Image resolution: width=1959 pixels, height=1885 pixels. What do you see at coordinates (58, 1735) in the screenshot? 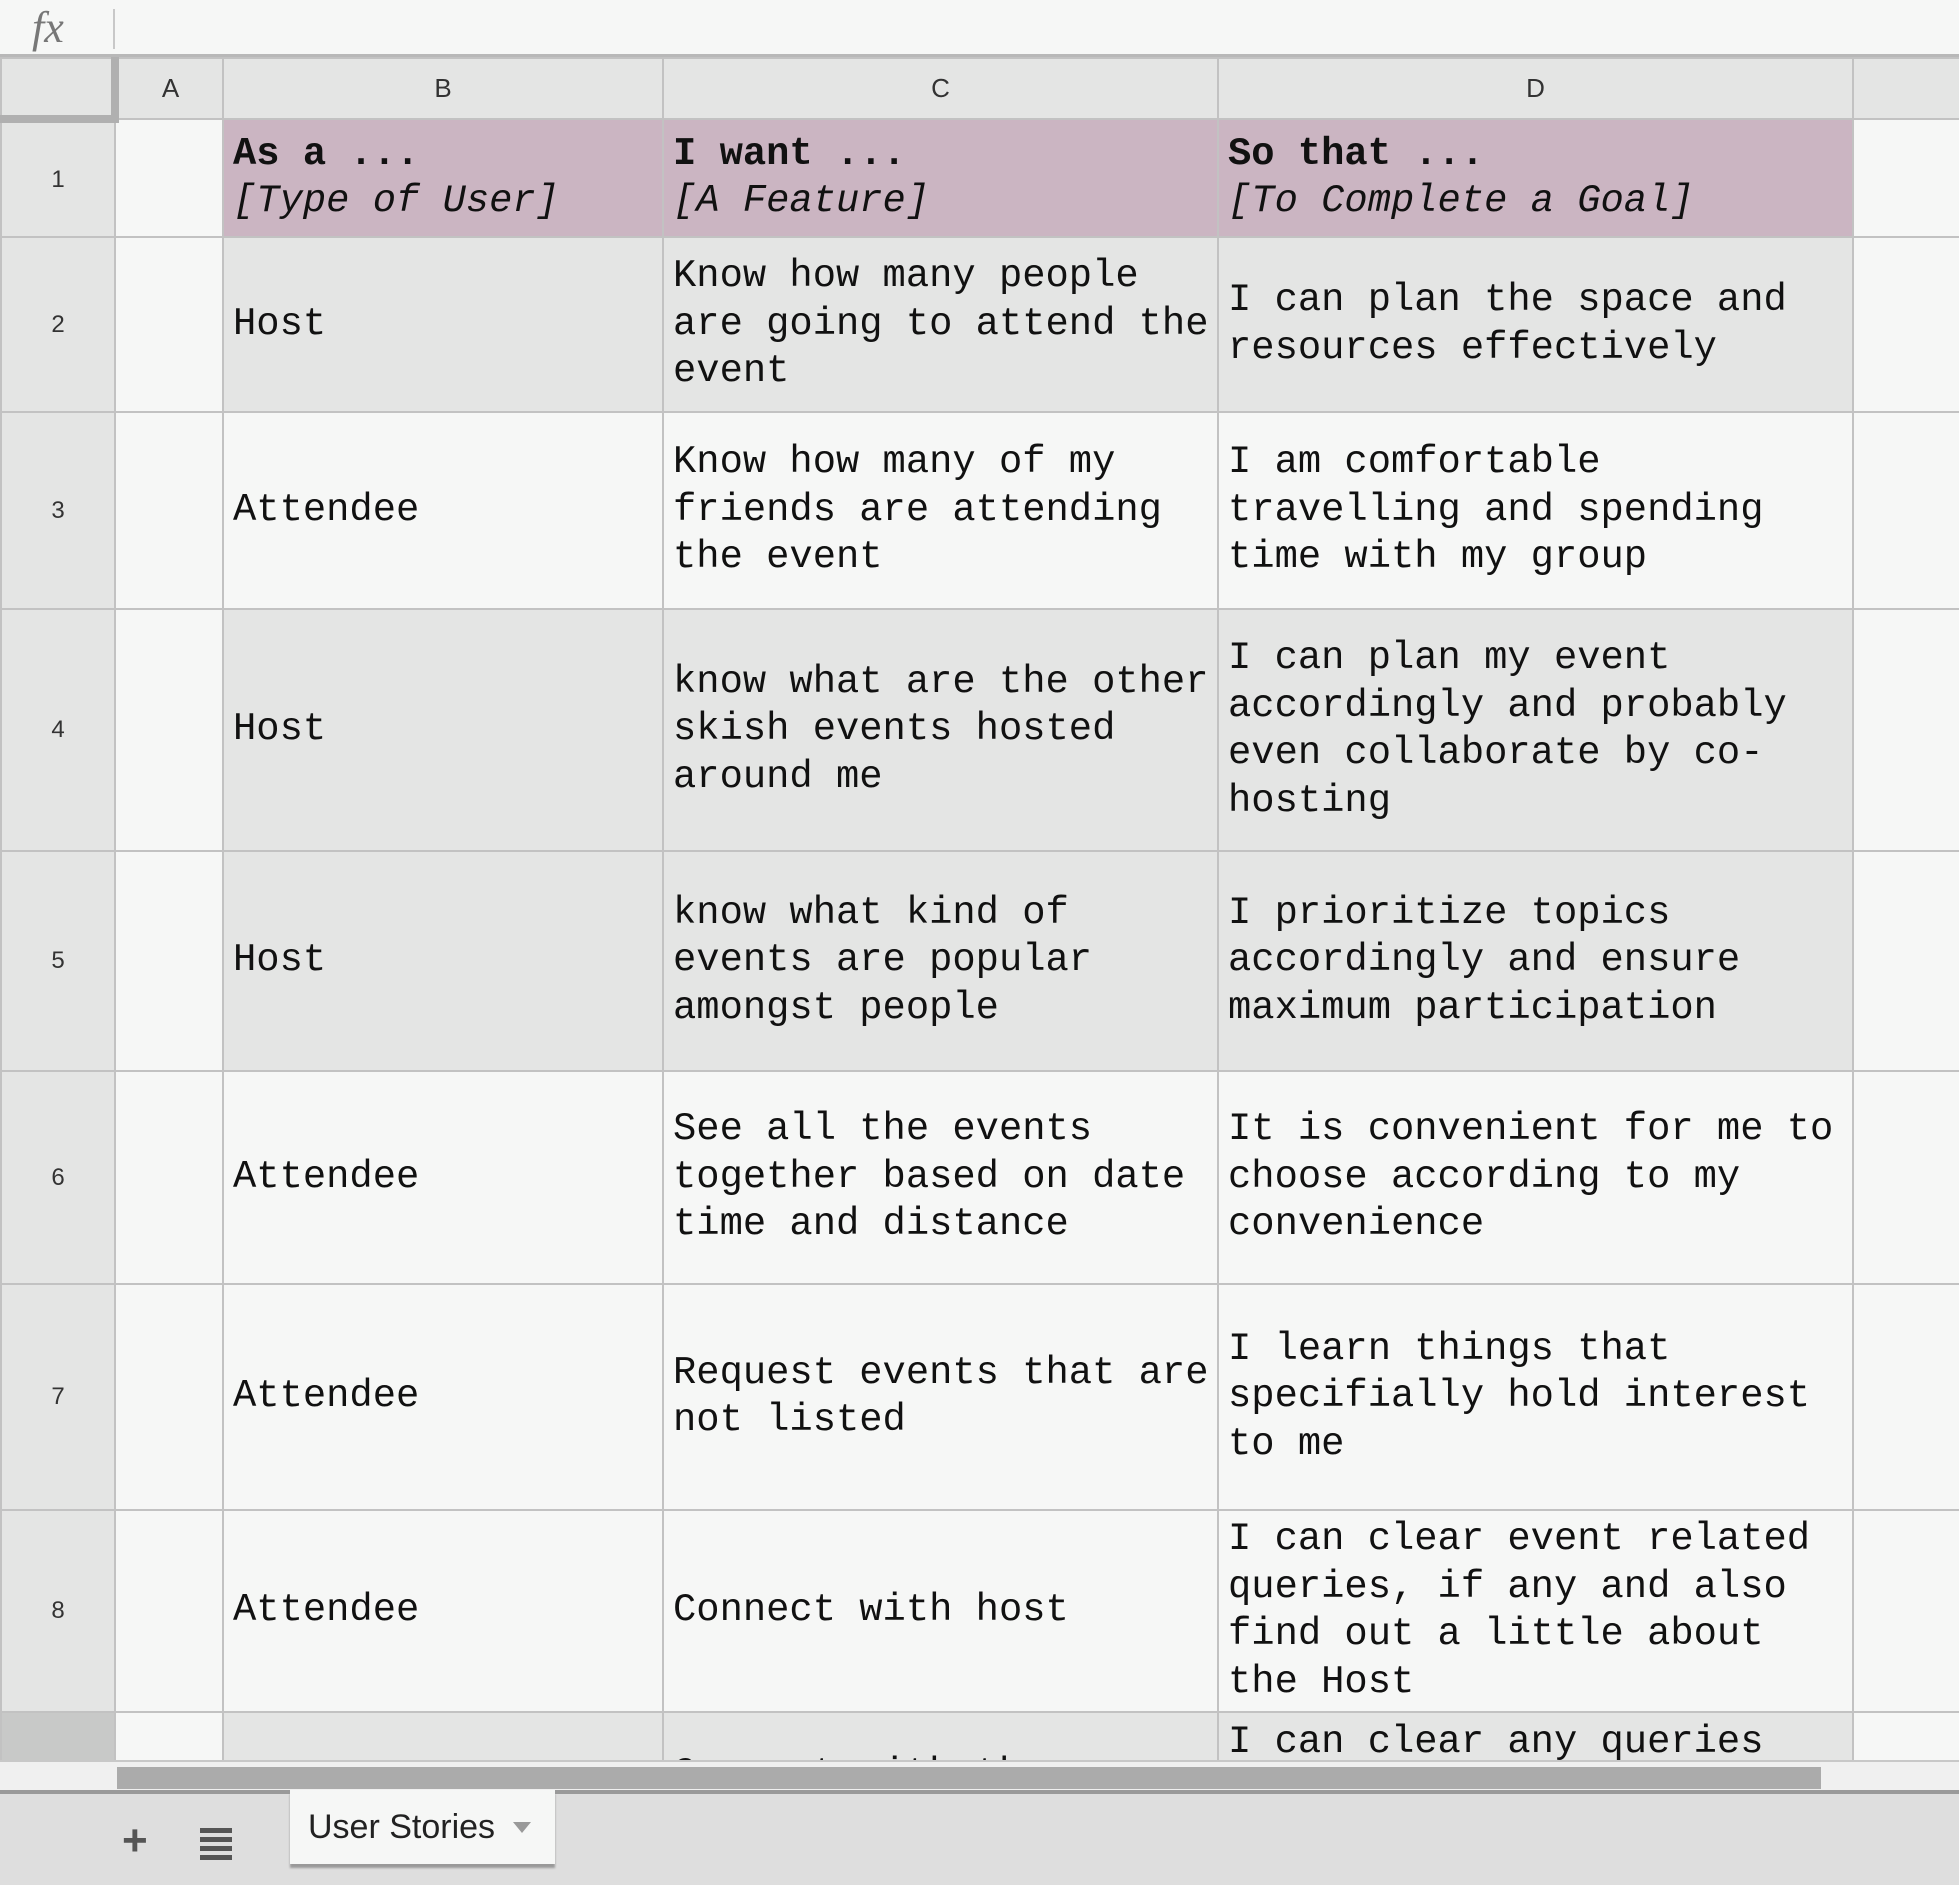
I see `row-number` at bounding box center [58, 1735].